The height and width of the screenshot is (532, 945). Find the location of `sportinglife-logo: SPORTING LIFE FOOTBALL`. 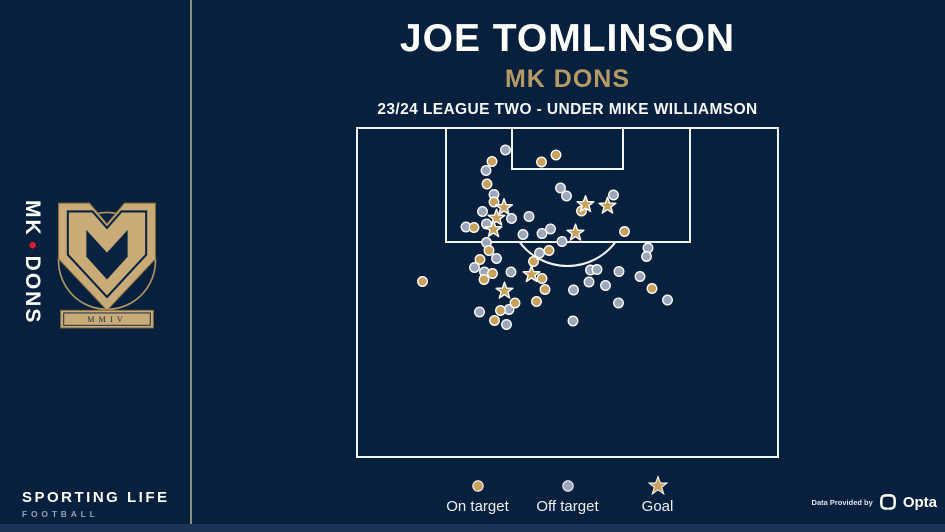

sportinglife-logo: SPORTING LIFE FOOTBALL is located at coordinates (96, 504).